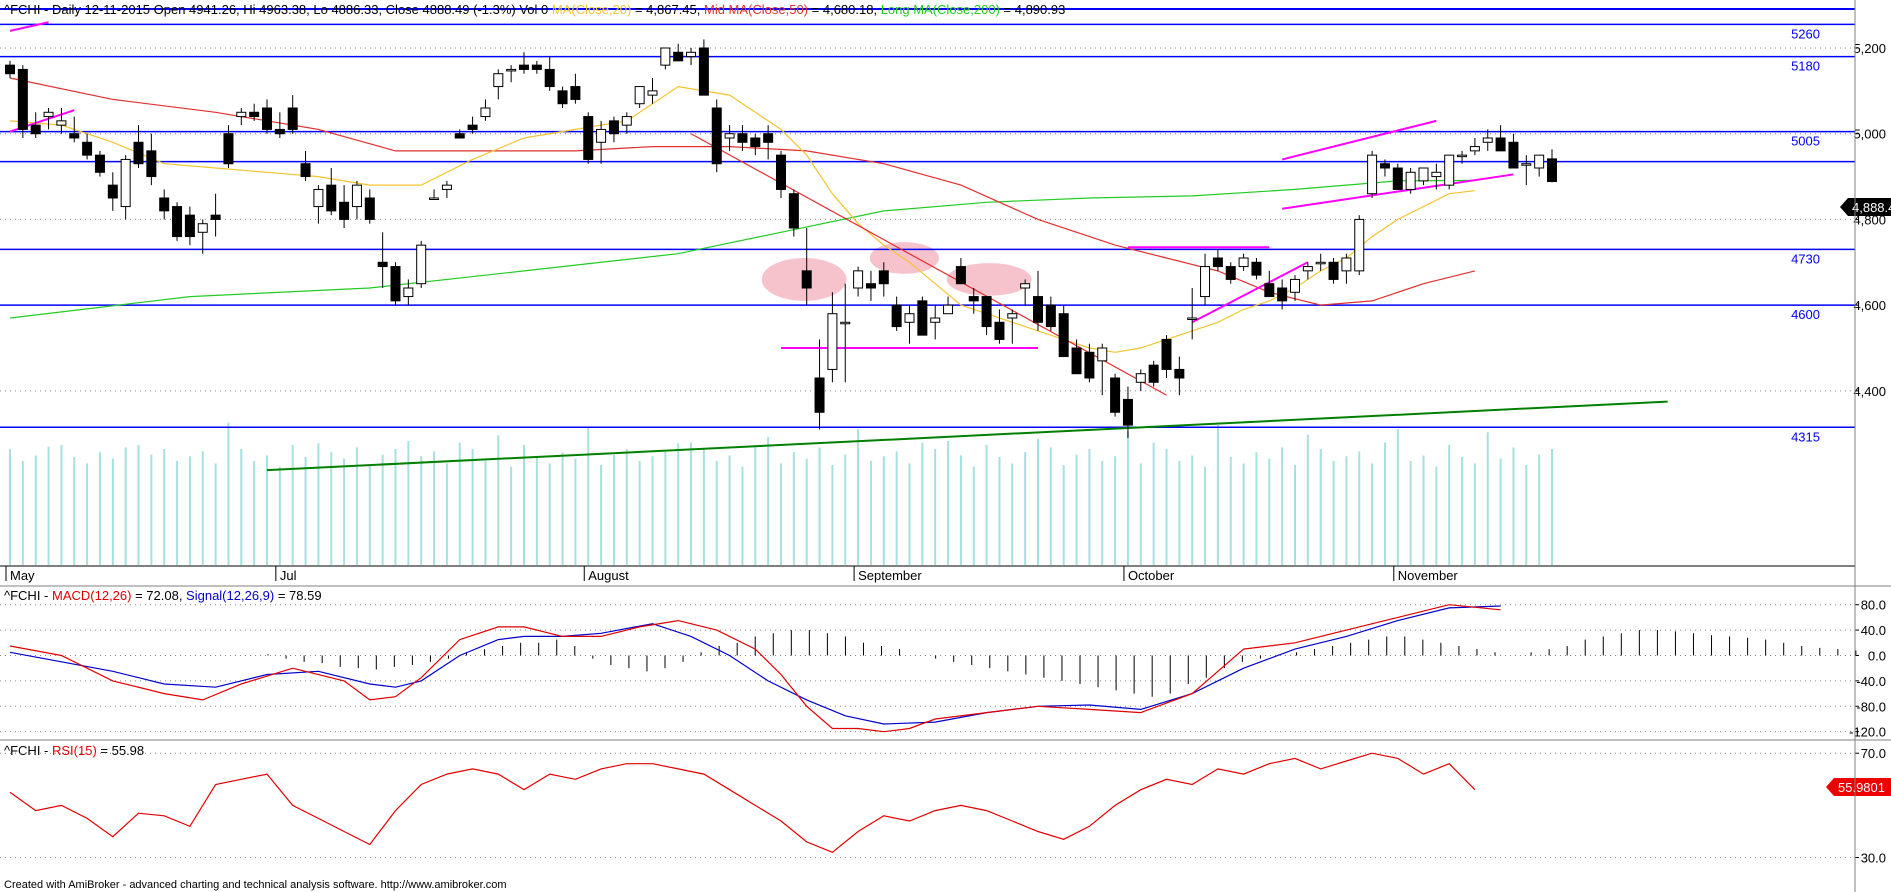 The width and height of the screenshot is (1891, 892). I want to click on price-tick-label: 5,000, so click(1869, 134).